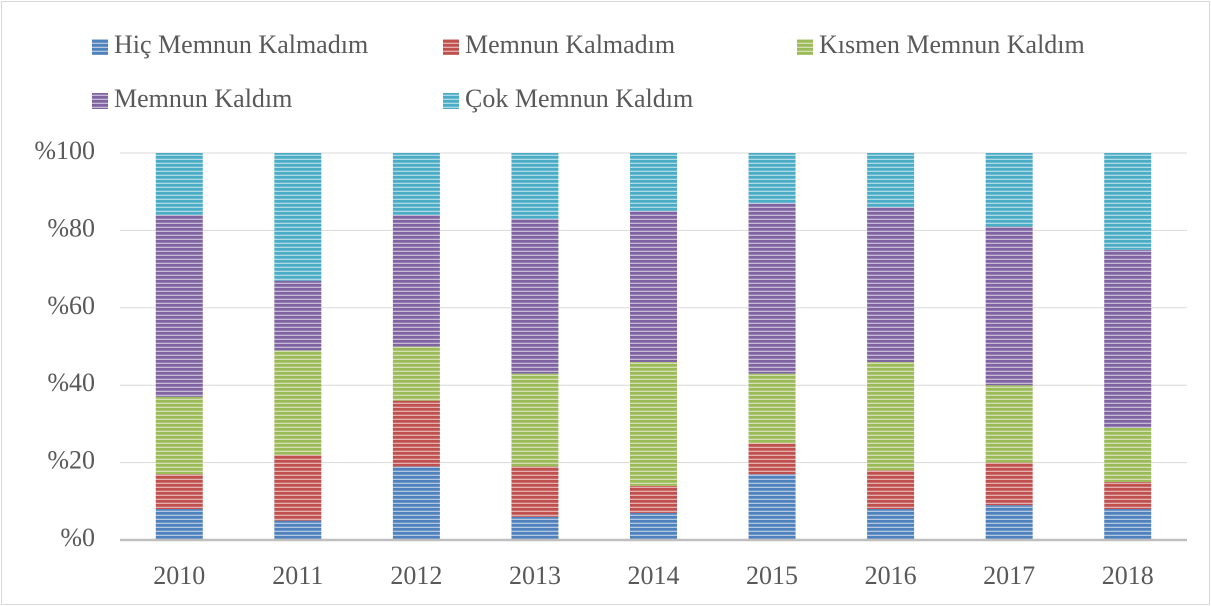 This screenshot has height=606, width=1211. Describe the element at coordinates (77, 537) in the screenshot. I see `y-tick-label: %0` at that location.